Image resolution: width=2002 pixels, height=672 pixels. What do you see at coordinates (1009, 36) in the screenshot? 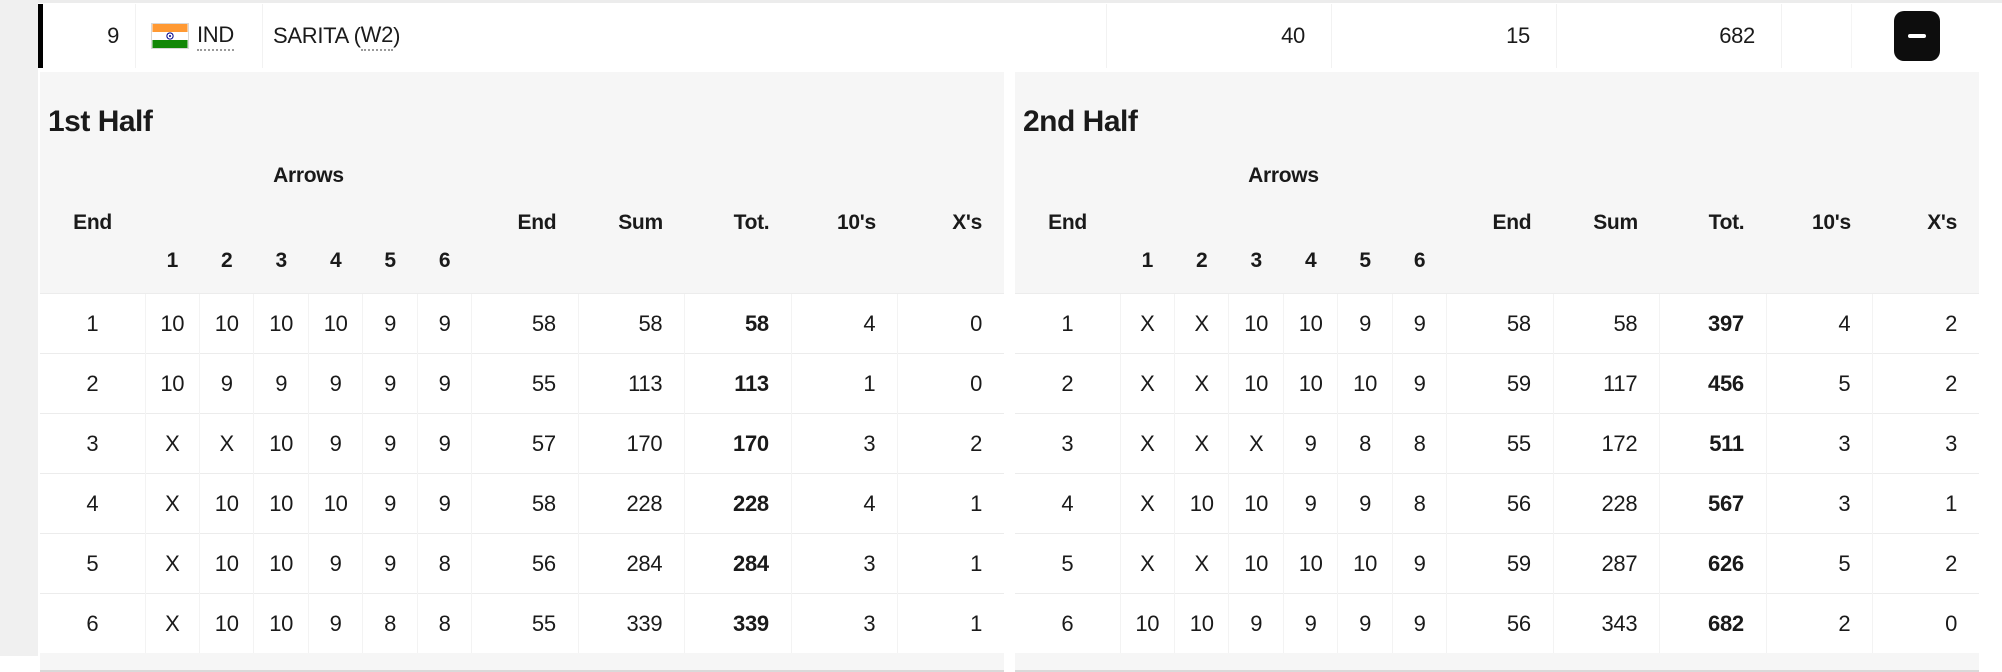
I see `athlete-summary-row: 9 IND SARITA (W2) 40 15 682` at bounding box center [1009, 36].